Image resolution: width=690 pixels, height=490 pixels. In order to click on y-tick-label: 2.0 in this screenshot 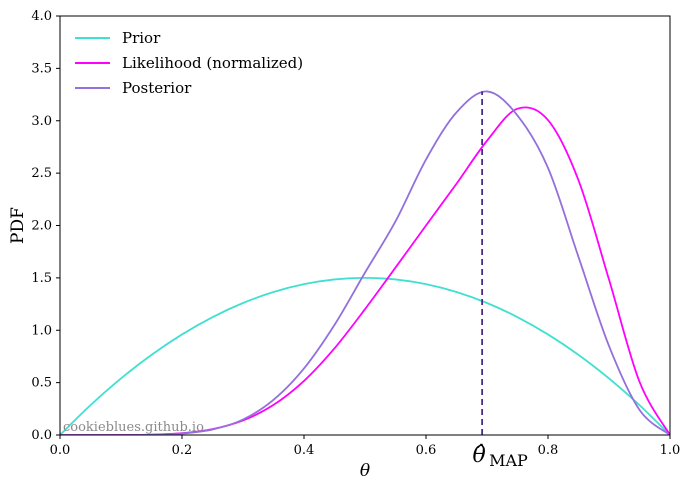, I will do `click(41, 226)`.